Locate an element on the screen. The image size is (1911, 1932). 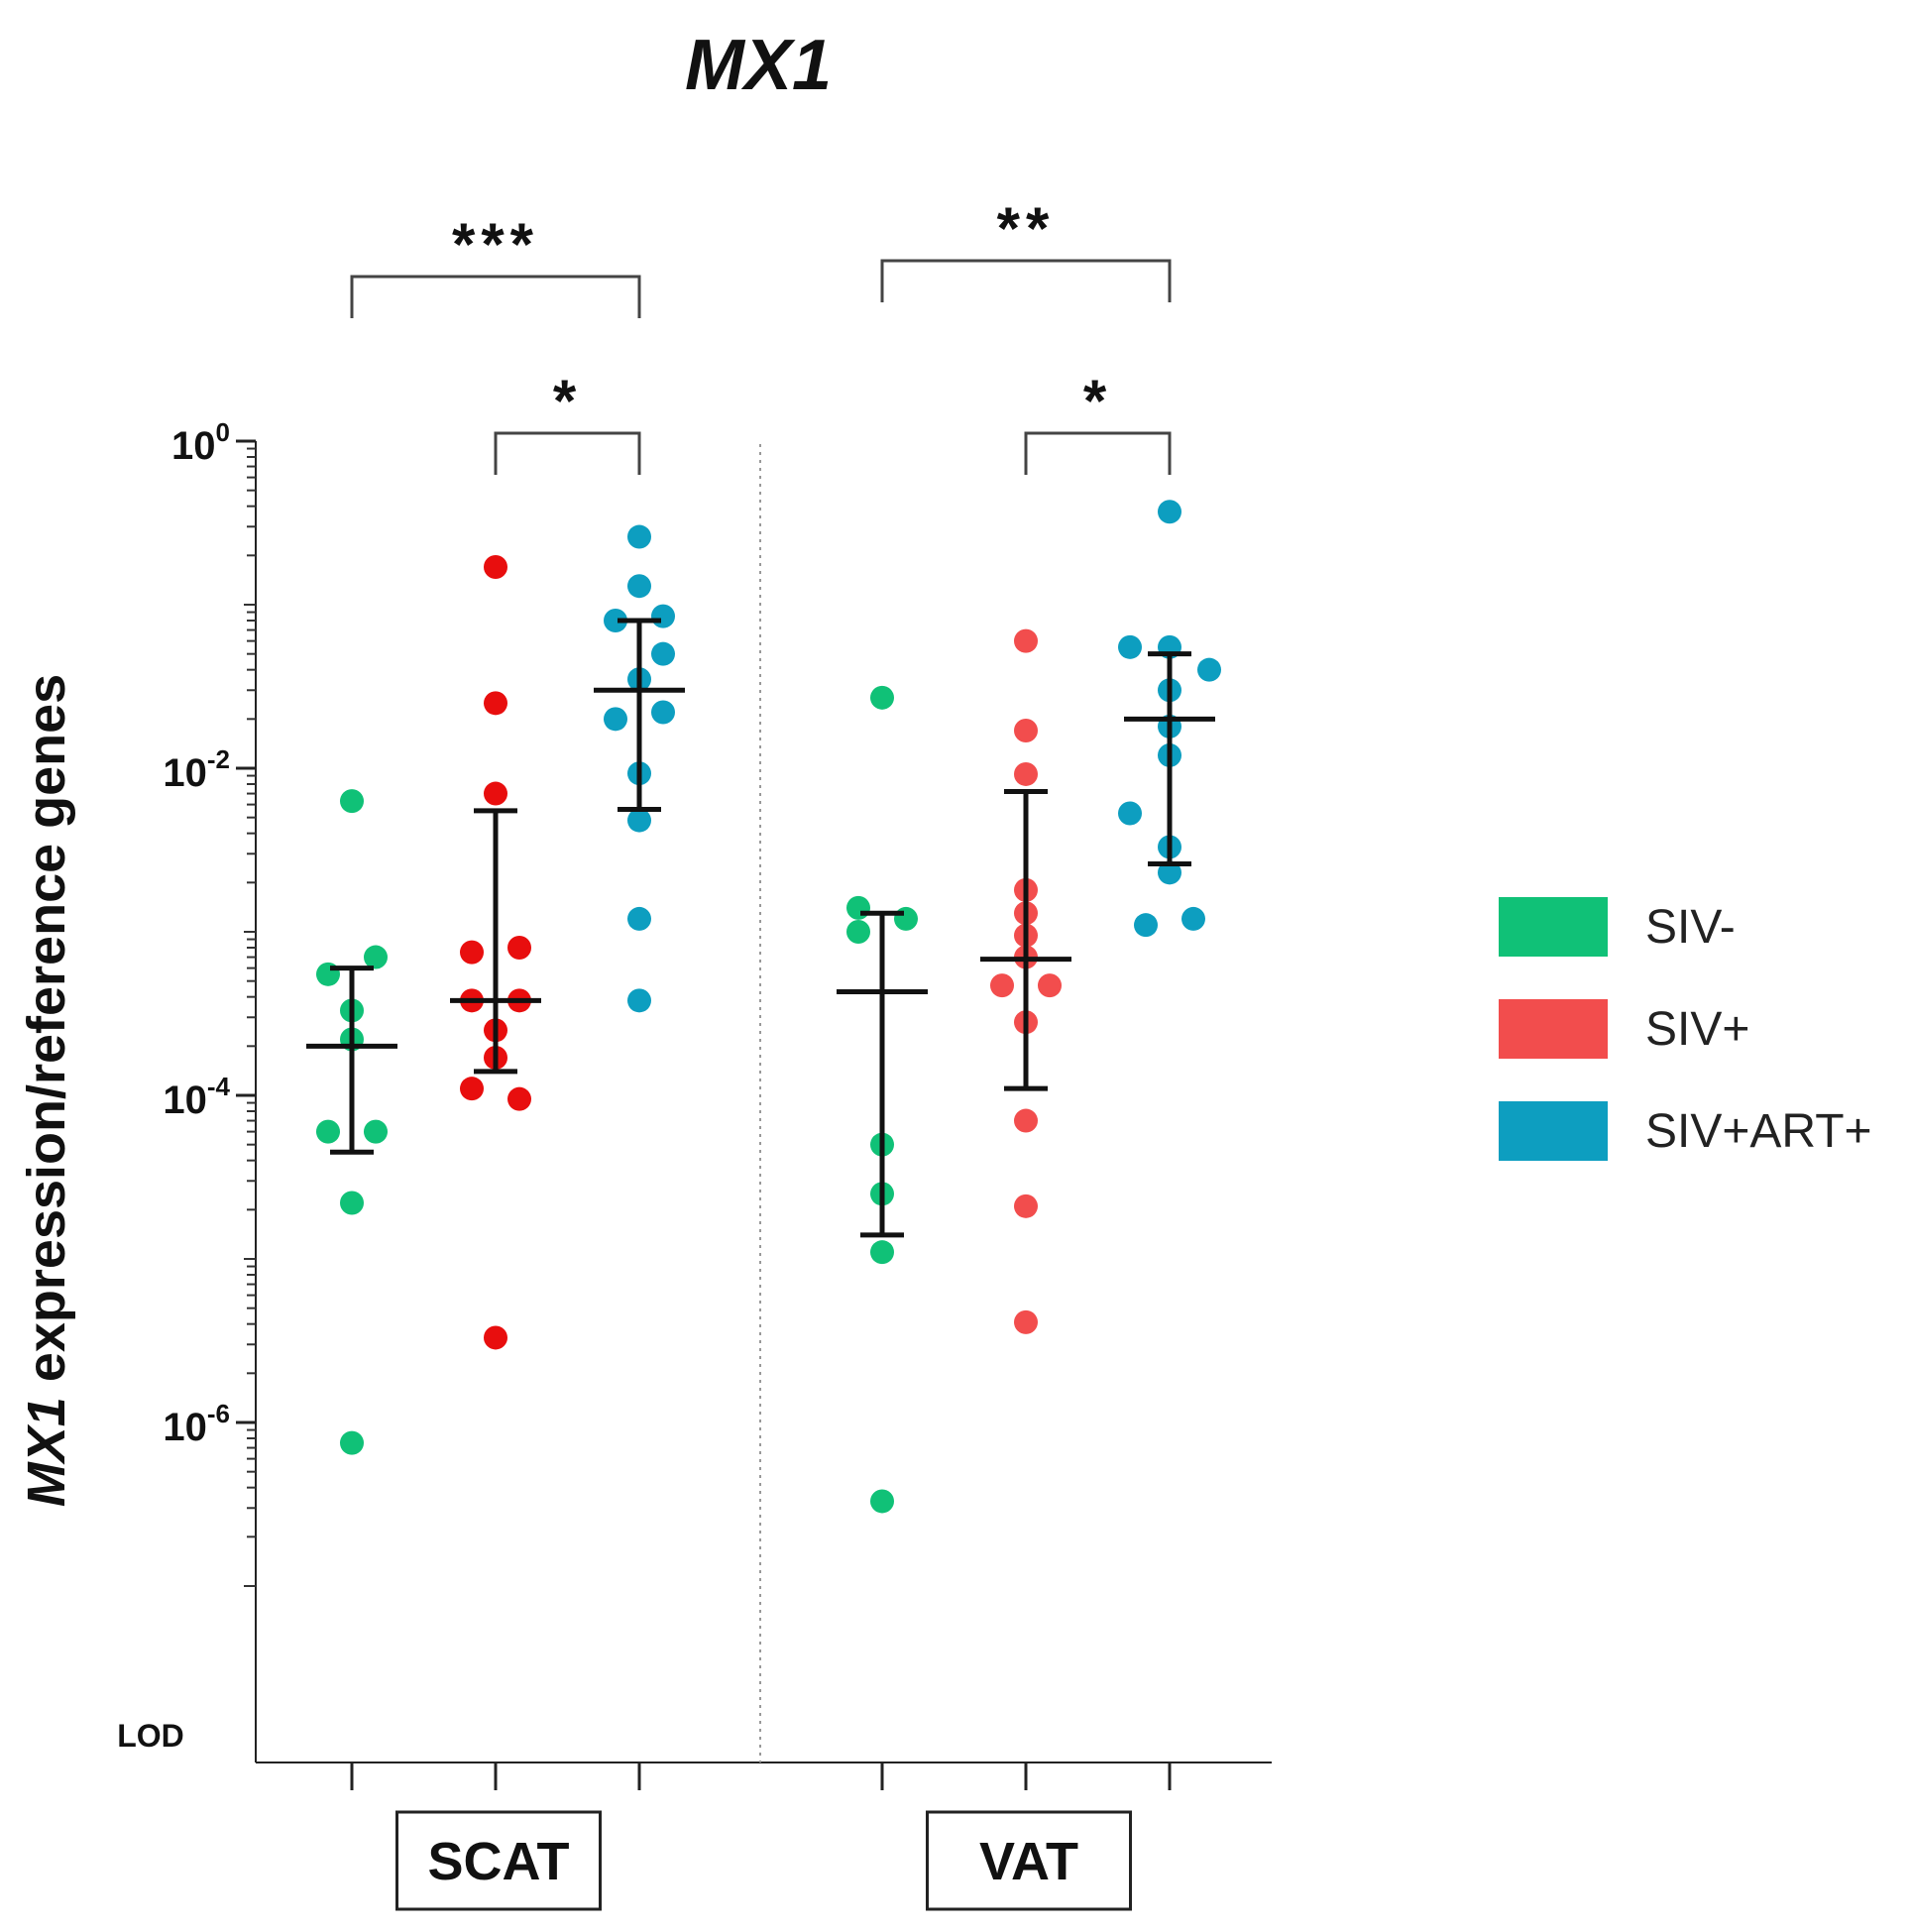
y-axis-label: MX1 expression/reference genes is located at coordinates (47, 1090).